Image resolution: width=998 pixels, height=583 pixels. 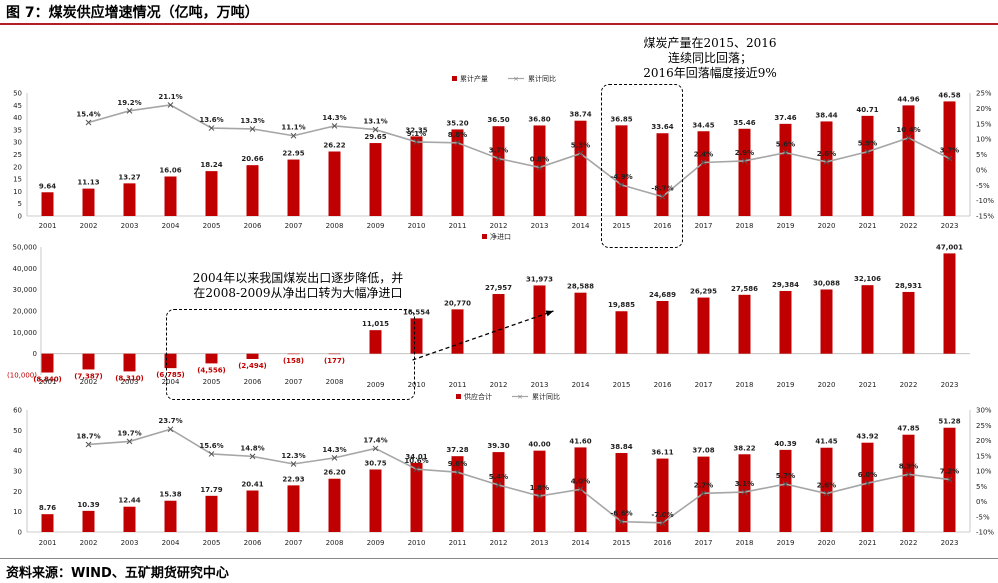 I want to click on bar-value-label: 11,015, so click(x=375, y=324).